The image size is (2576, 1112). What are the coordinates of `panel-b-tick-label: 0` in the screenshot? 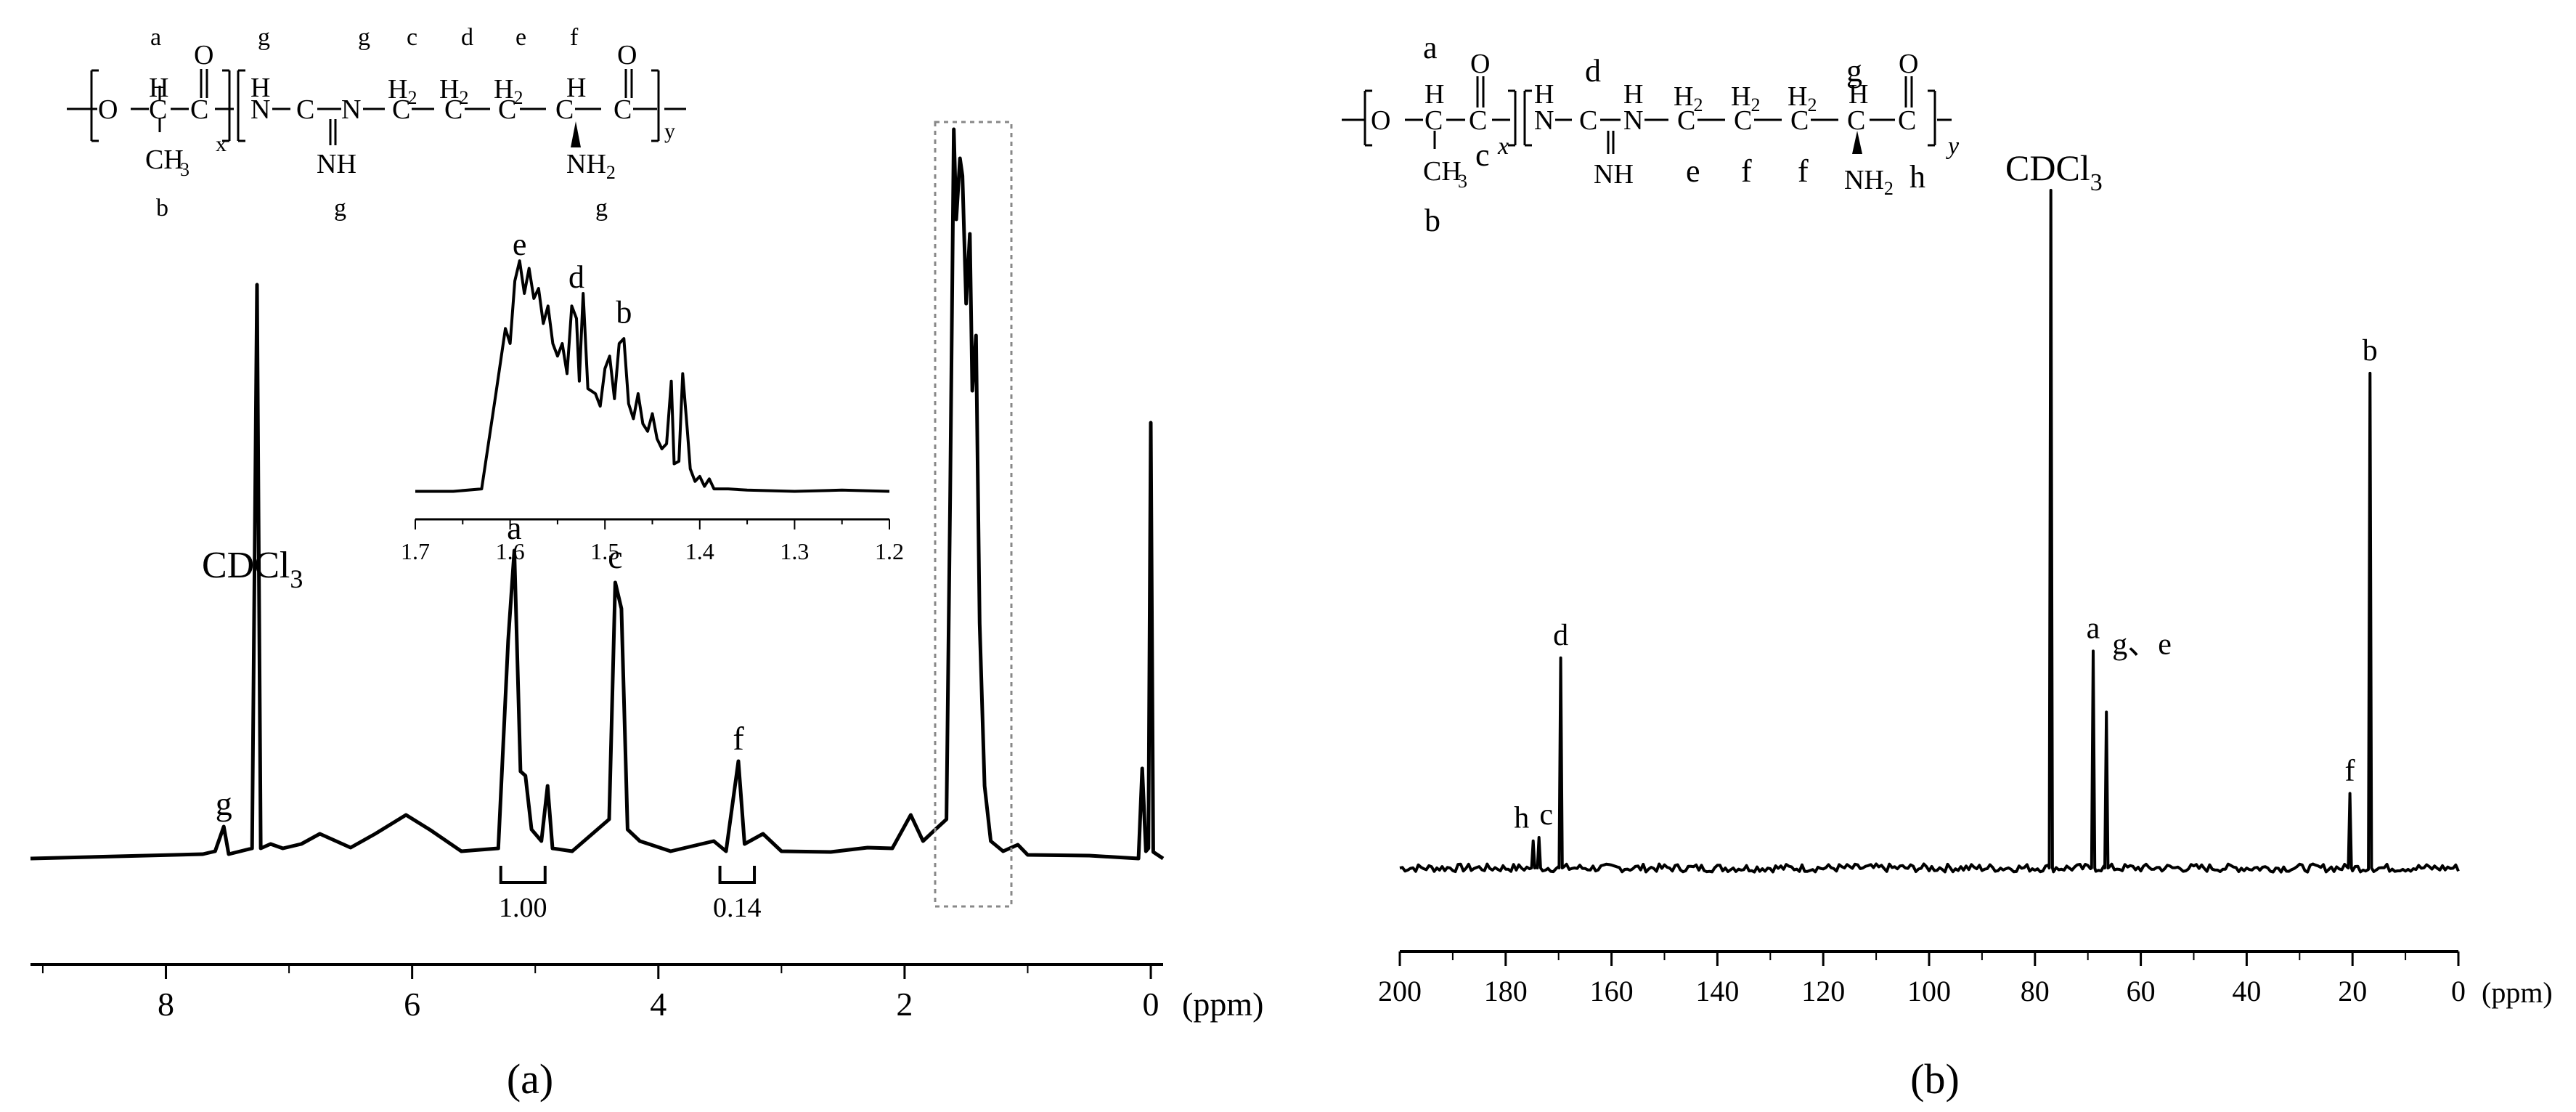 It's located at (2458, 991).